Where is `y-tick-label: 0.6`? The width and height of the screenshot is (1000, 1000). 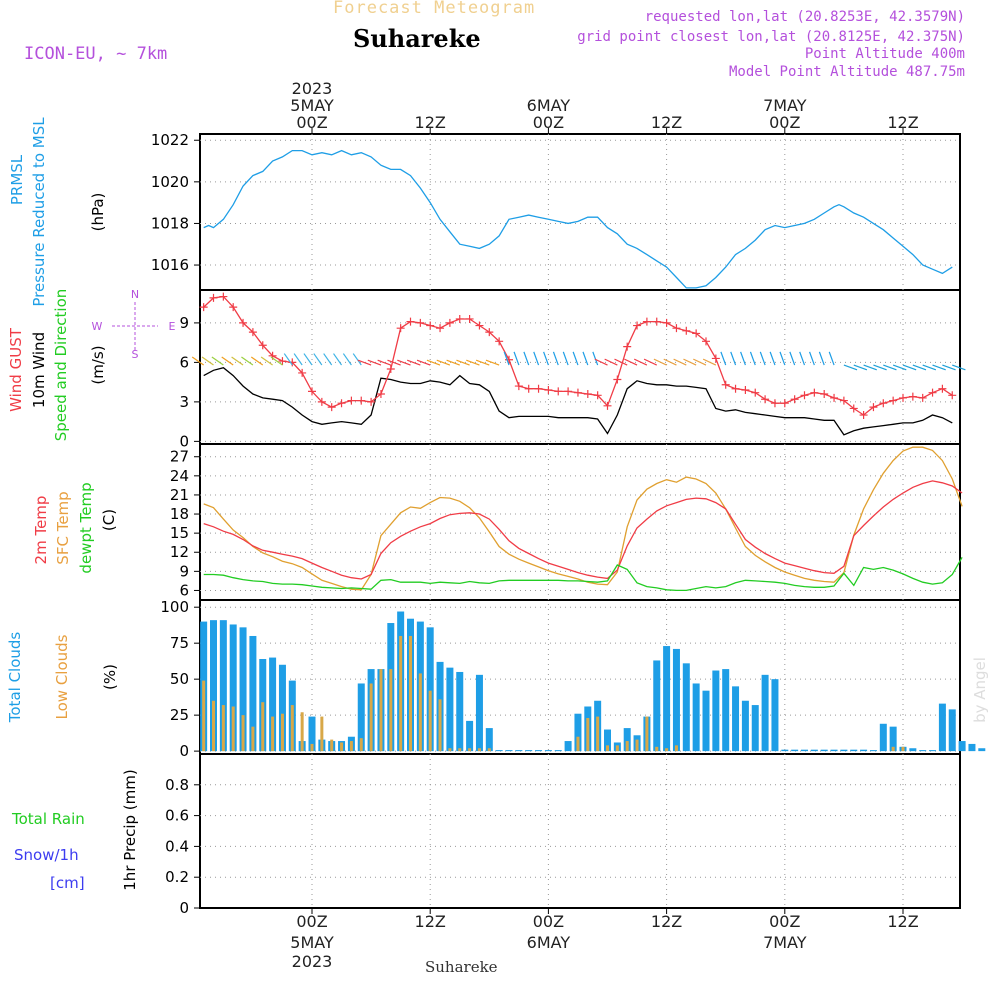
y-tick-label: 0.6 is located at coordinates (177, 816).